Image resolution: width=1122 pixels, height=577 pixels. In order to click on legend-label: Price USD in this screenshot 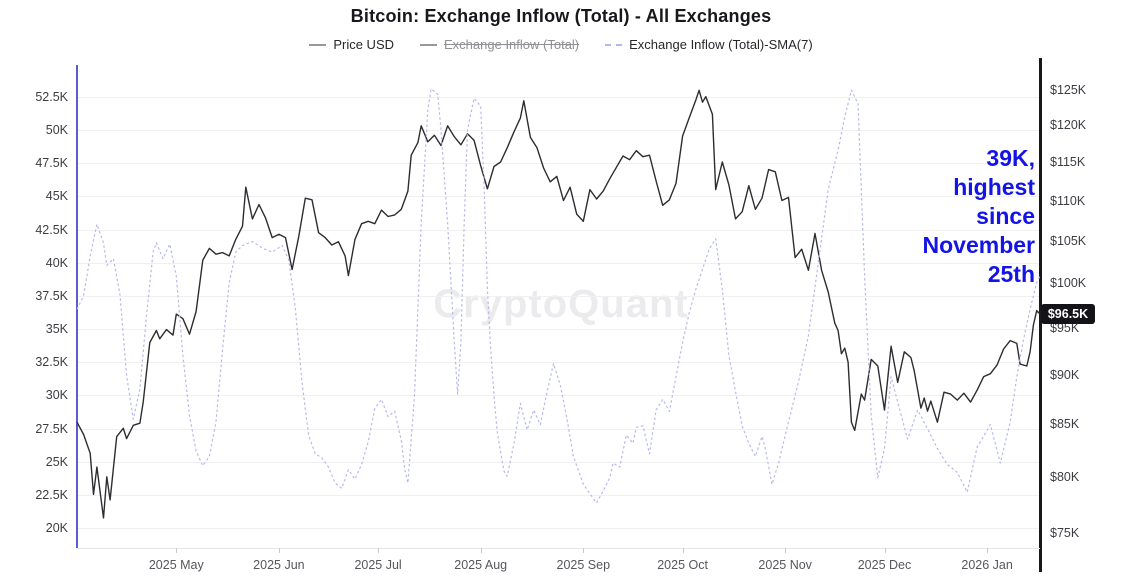, I will do `click(364, 44)`.